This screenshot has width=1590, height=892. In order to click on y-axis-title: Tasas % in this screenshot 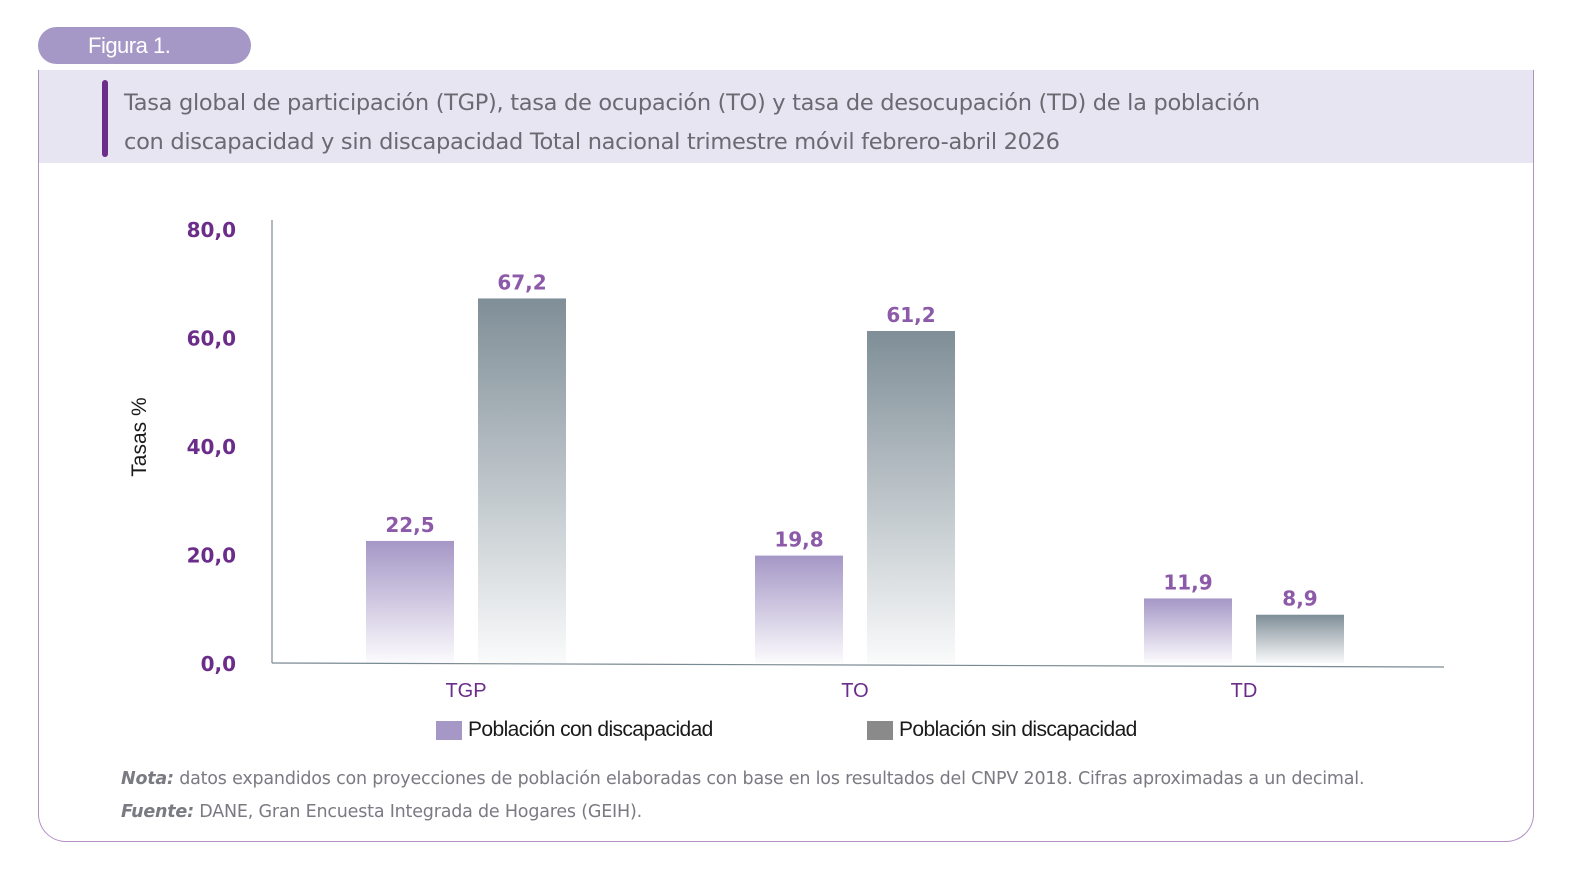, I will do `click(139, 436)`.